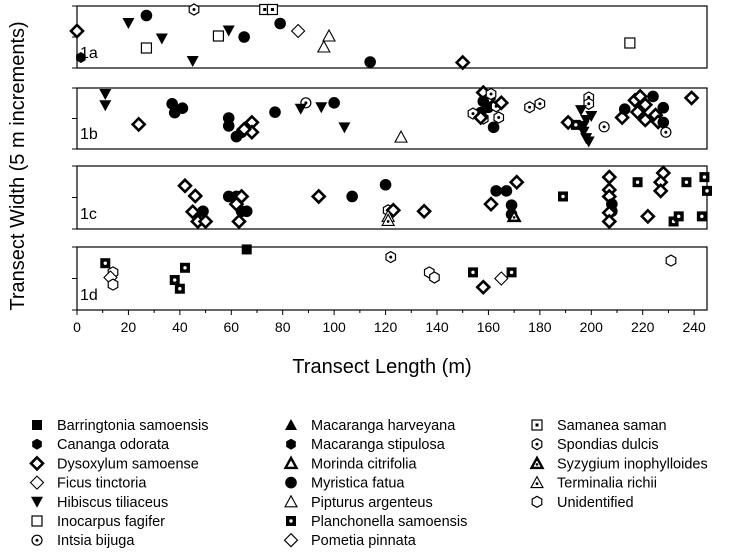  Describe the element at coordinates (77, 327) in the screenshot. I see `x-tick-label: 0` at that location.